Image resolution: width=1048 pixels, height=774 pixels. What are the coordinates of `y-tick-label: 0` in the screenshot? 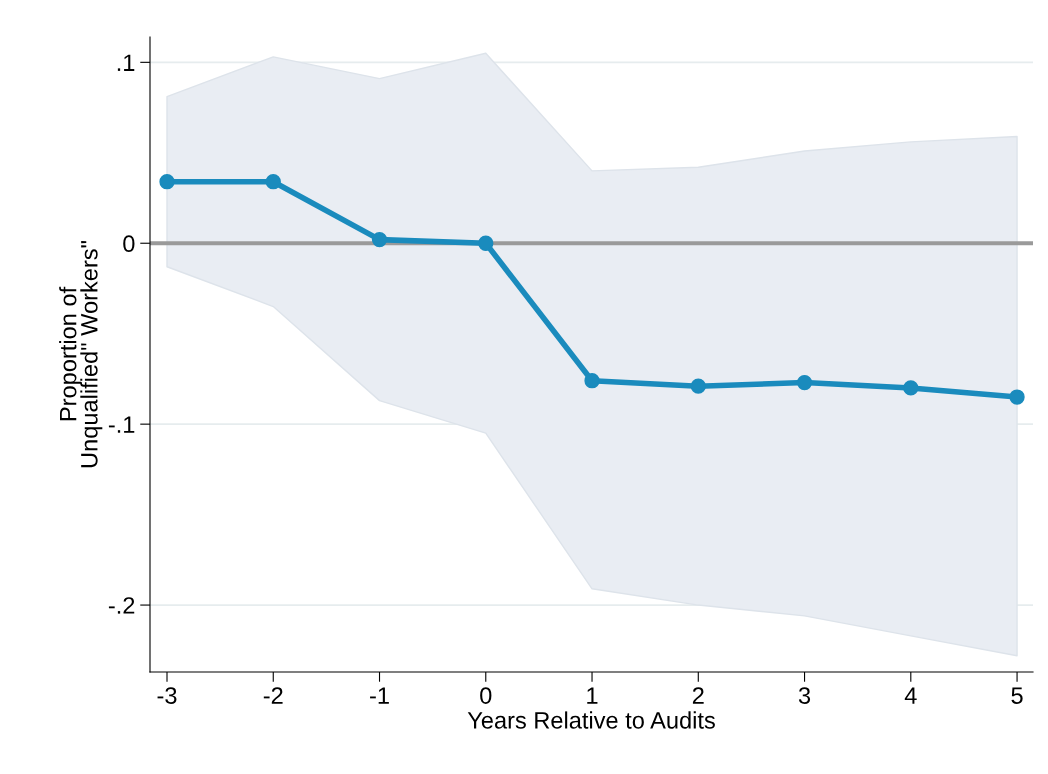 It's located at (129, 244).